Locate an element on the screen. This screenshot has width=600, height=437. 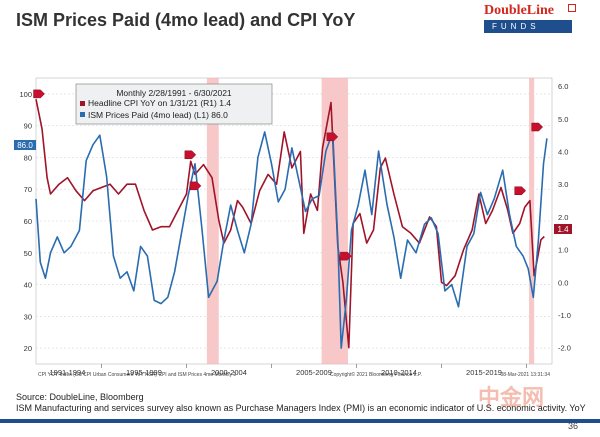
y-right-tick-label: 3.0 is located at coordinates (563, 184).